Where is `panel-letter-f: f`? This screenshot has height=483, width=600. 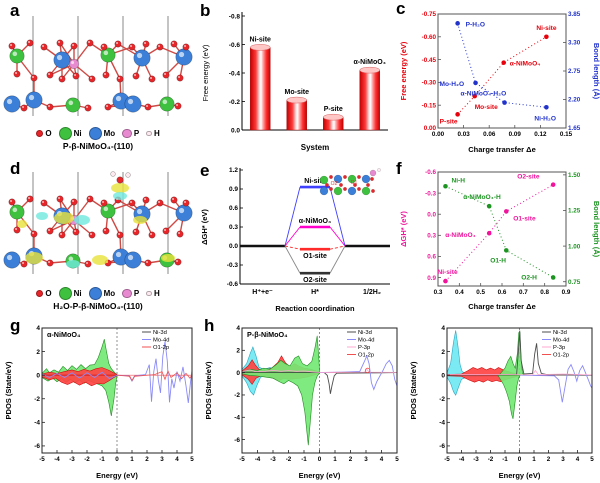
panel-letter-f: f is located at coordinates (399, 168).